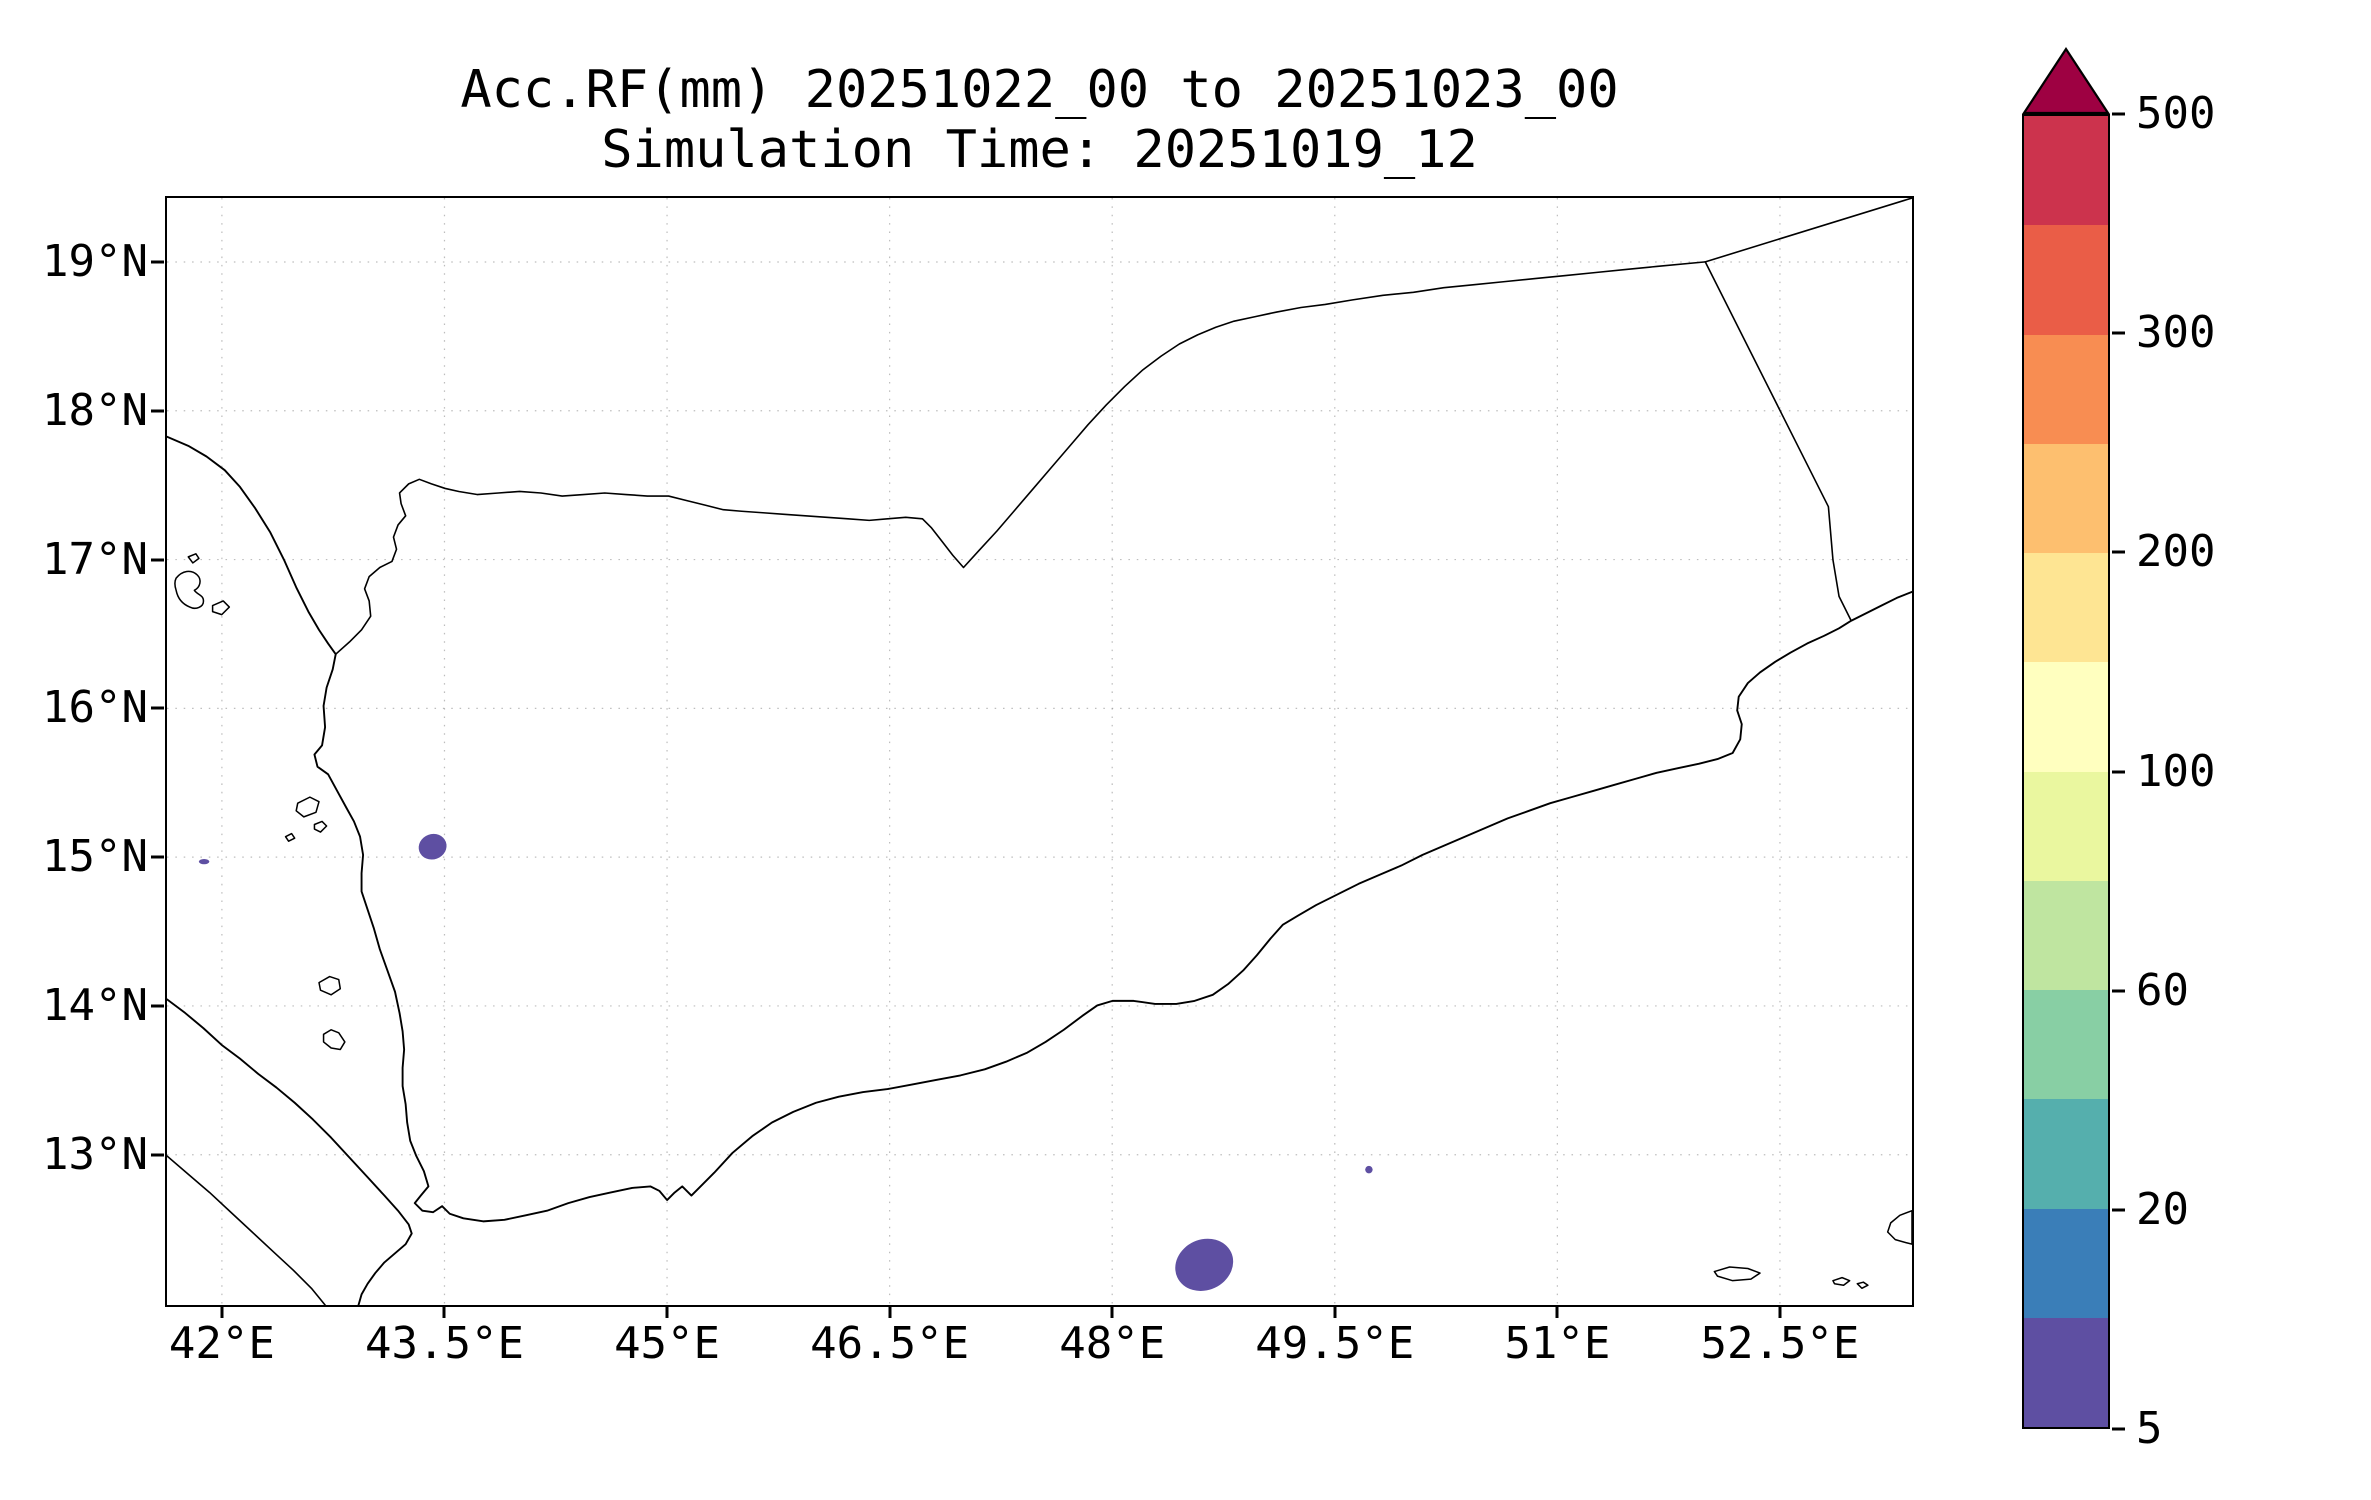 This screenshot has height=1500, width=2371. I want to click on island-samha, so click(1840, 1281).